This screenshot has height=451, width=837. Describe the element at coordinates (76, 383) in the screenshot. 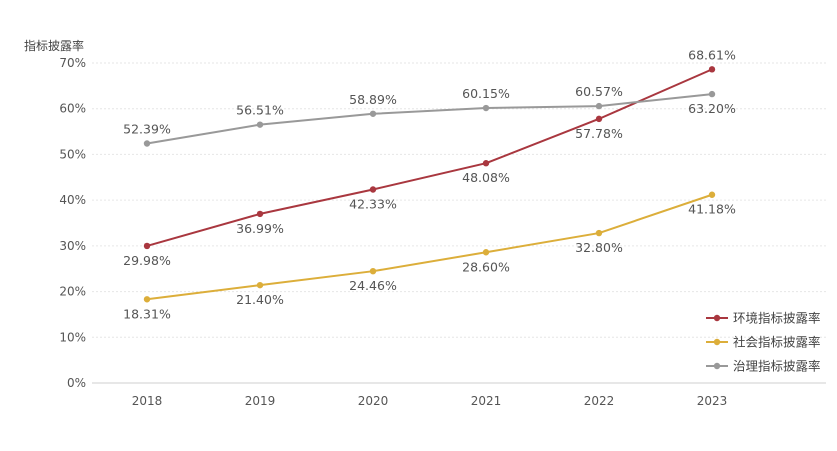

I see `y-tick-label: 0%` at that location.